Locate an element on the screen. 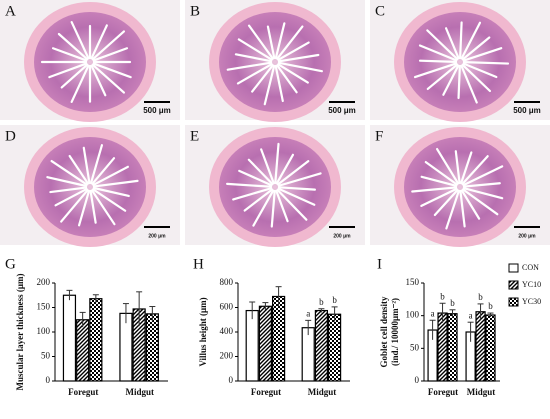 The width and height of the screenshot is (550, 419). panel-label: B is located at coordinates (195, 11).